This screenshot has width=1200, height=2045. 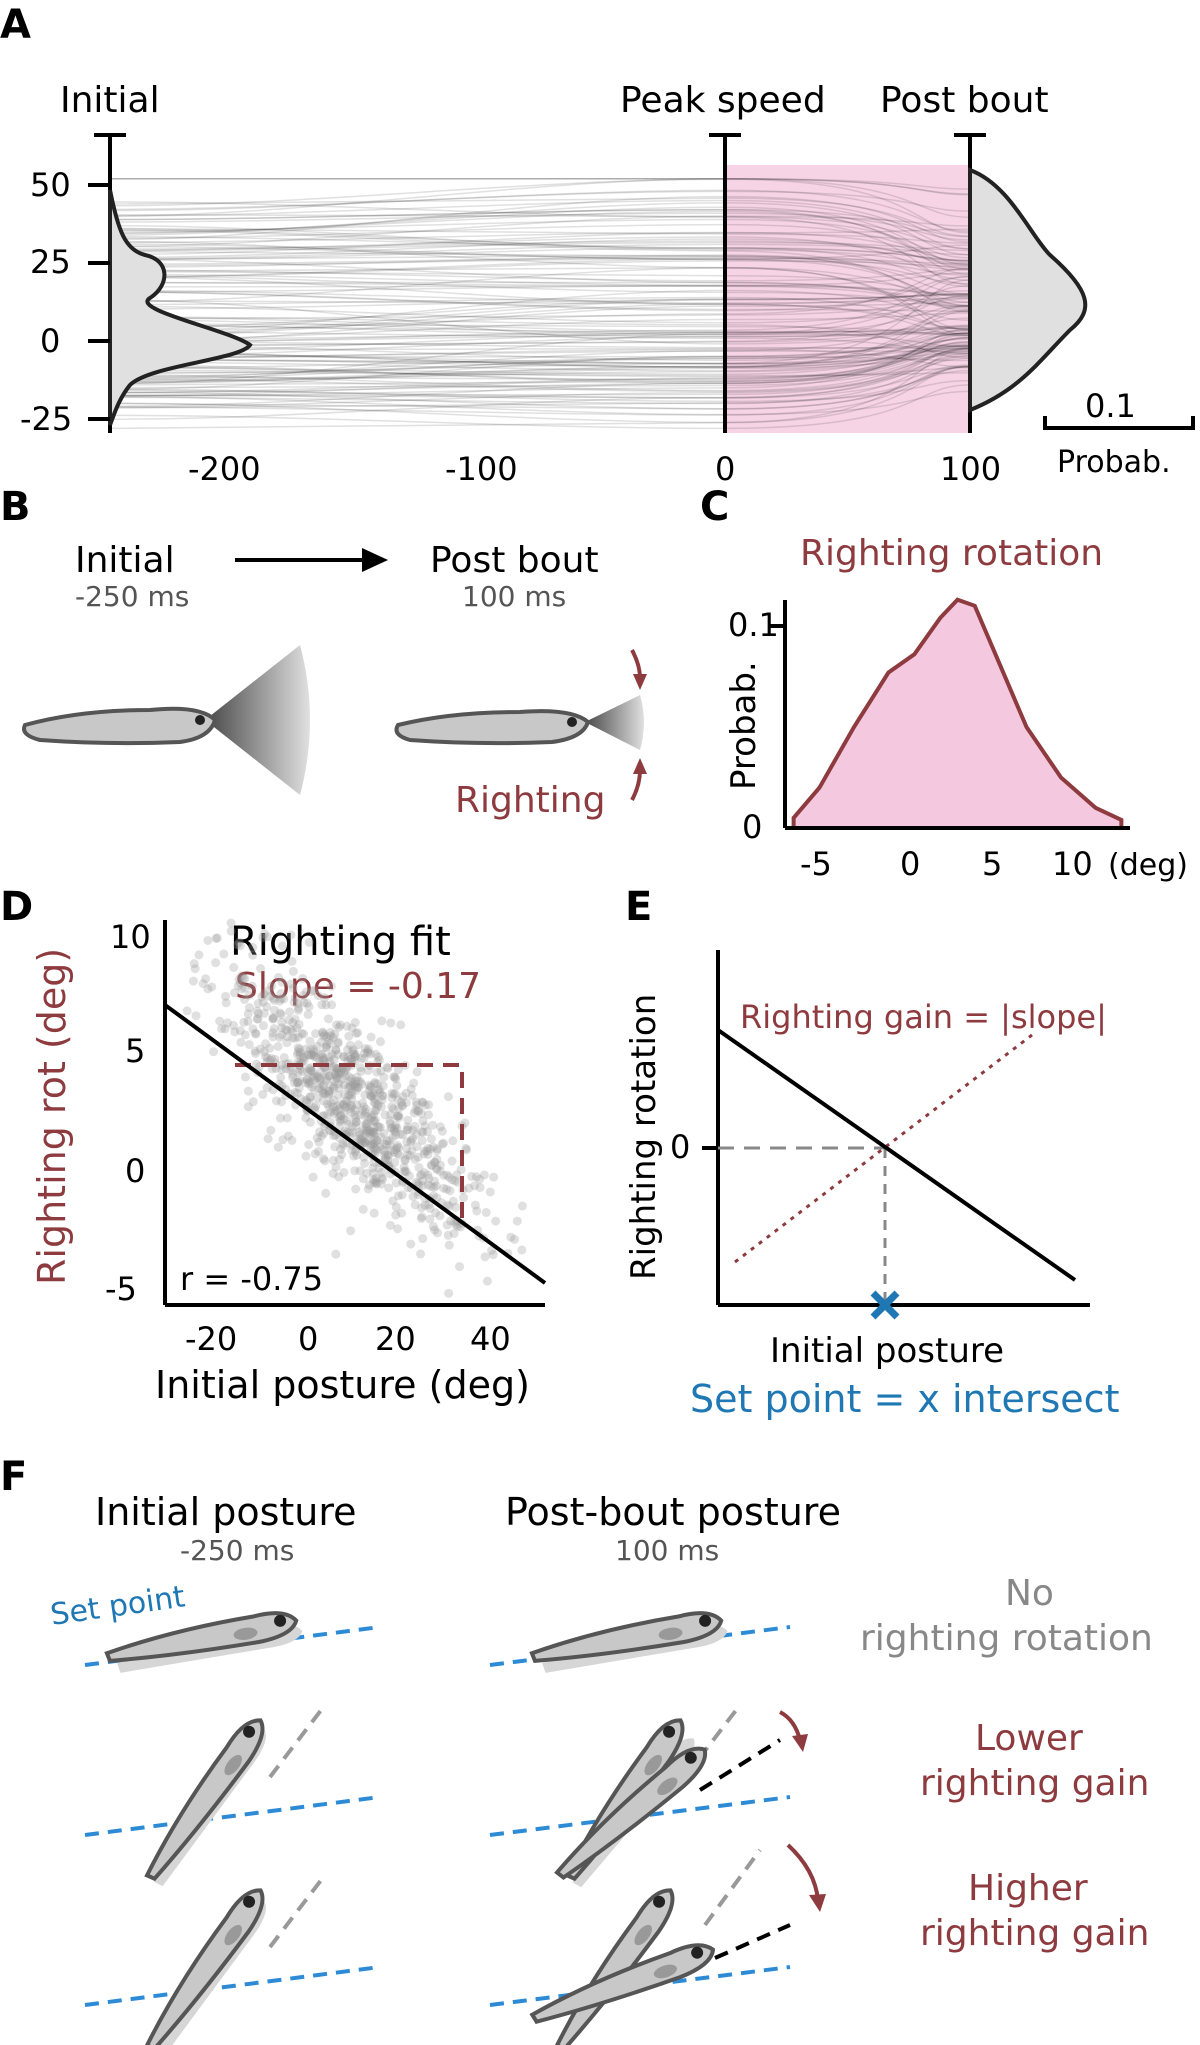 I want to click on panel-letter-b: B, so click(x=15, y=507).